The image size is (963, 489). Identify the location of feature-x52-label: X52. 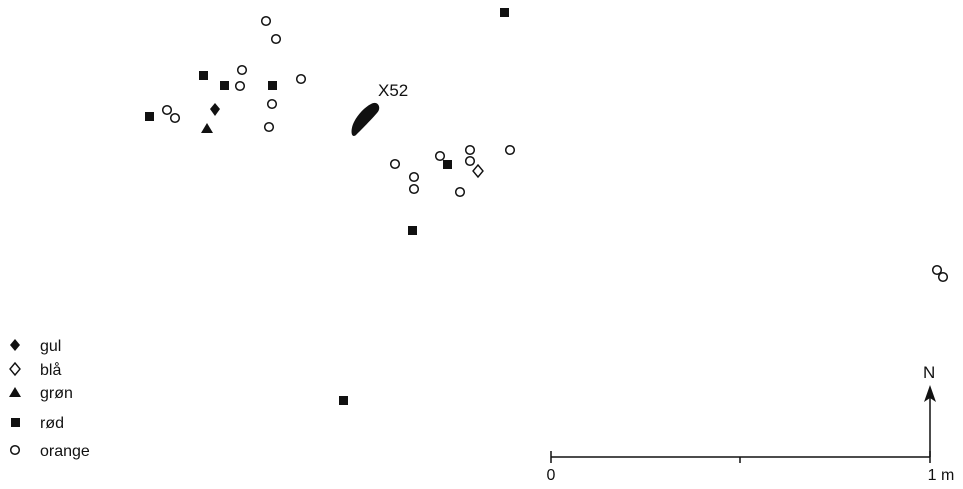
(393, 90).